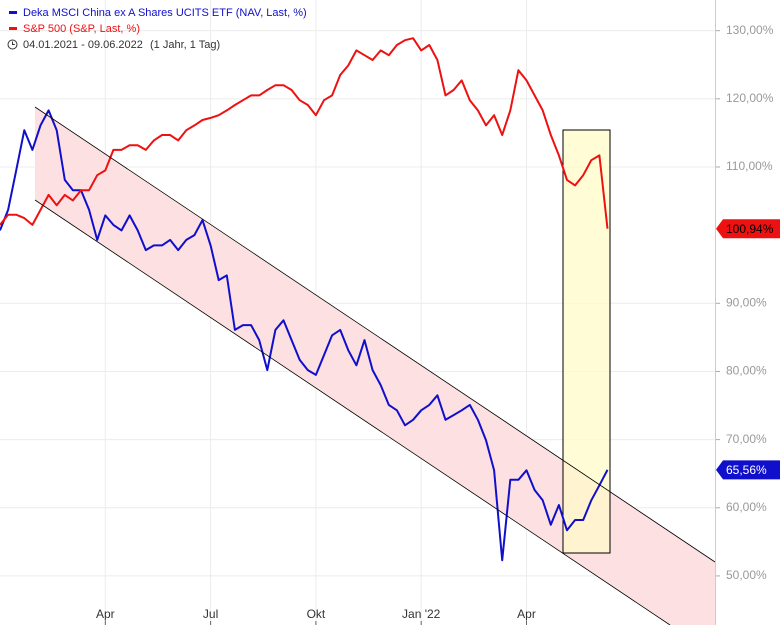 This screenshot has width=780, height=625. I want to click on y-tick-label: 90,00%, so click(746, 302).